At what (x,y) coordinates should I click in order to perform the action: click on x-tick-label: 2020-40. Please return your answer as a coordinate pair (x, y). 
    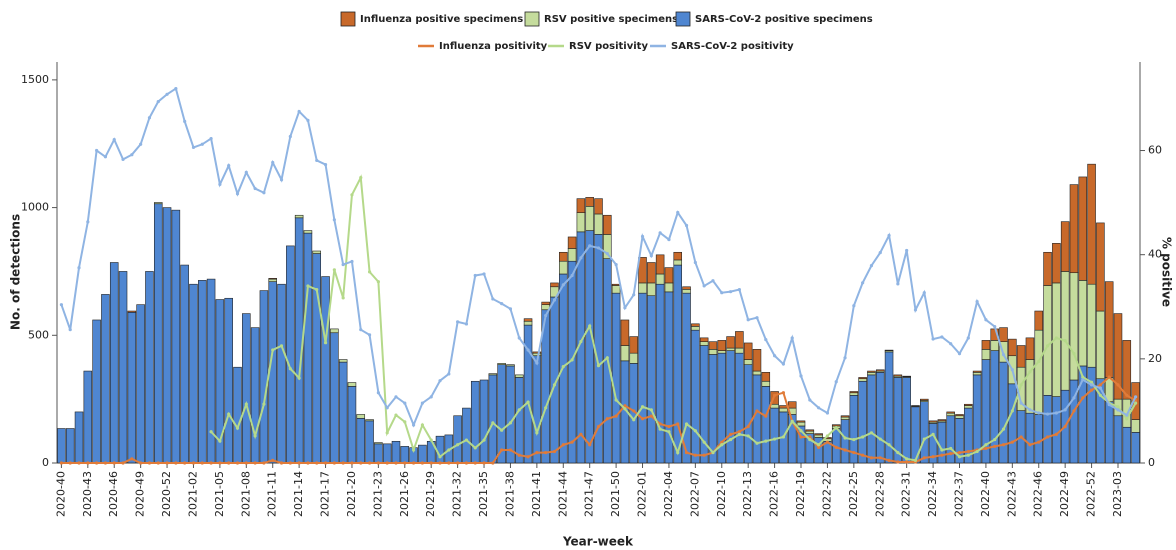
    Looking at the image, I should click on (60, 494).